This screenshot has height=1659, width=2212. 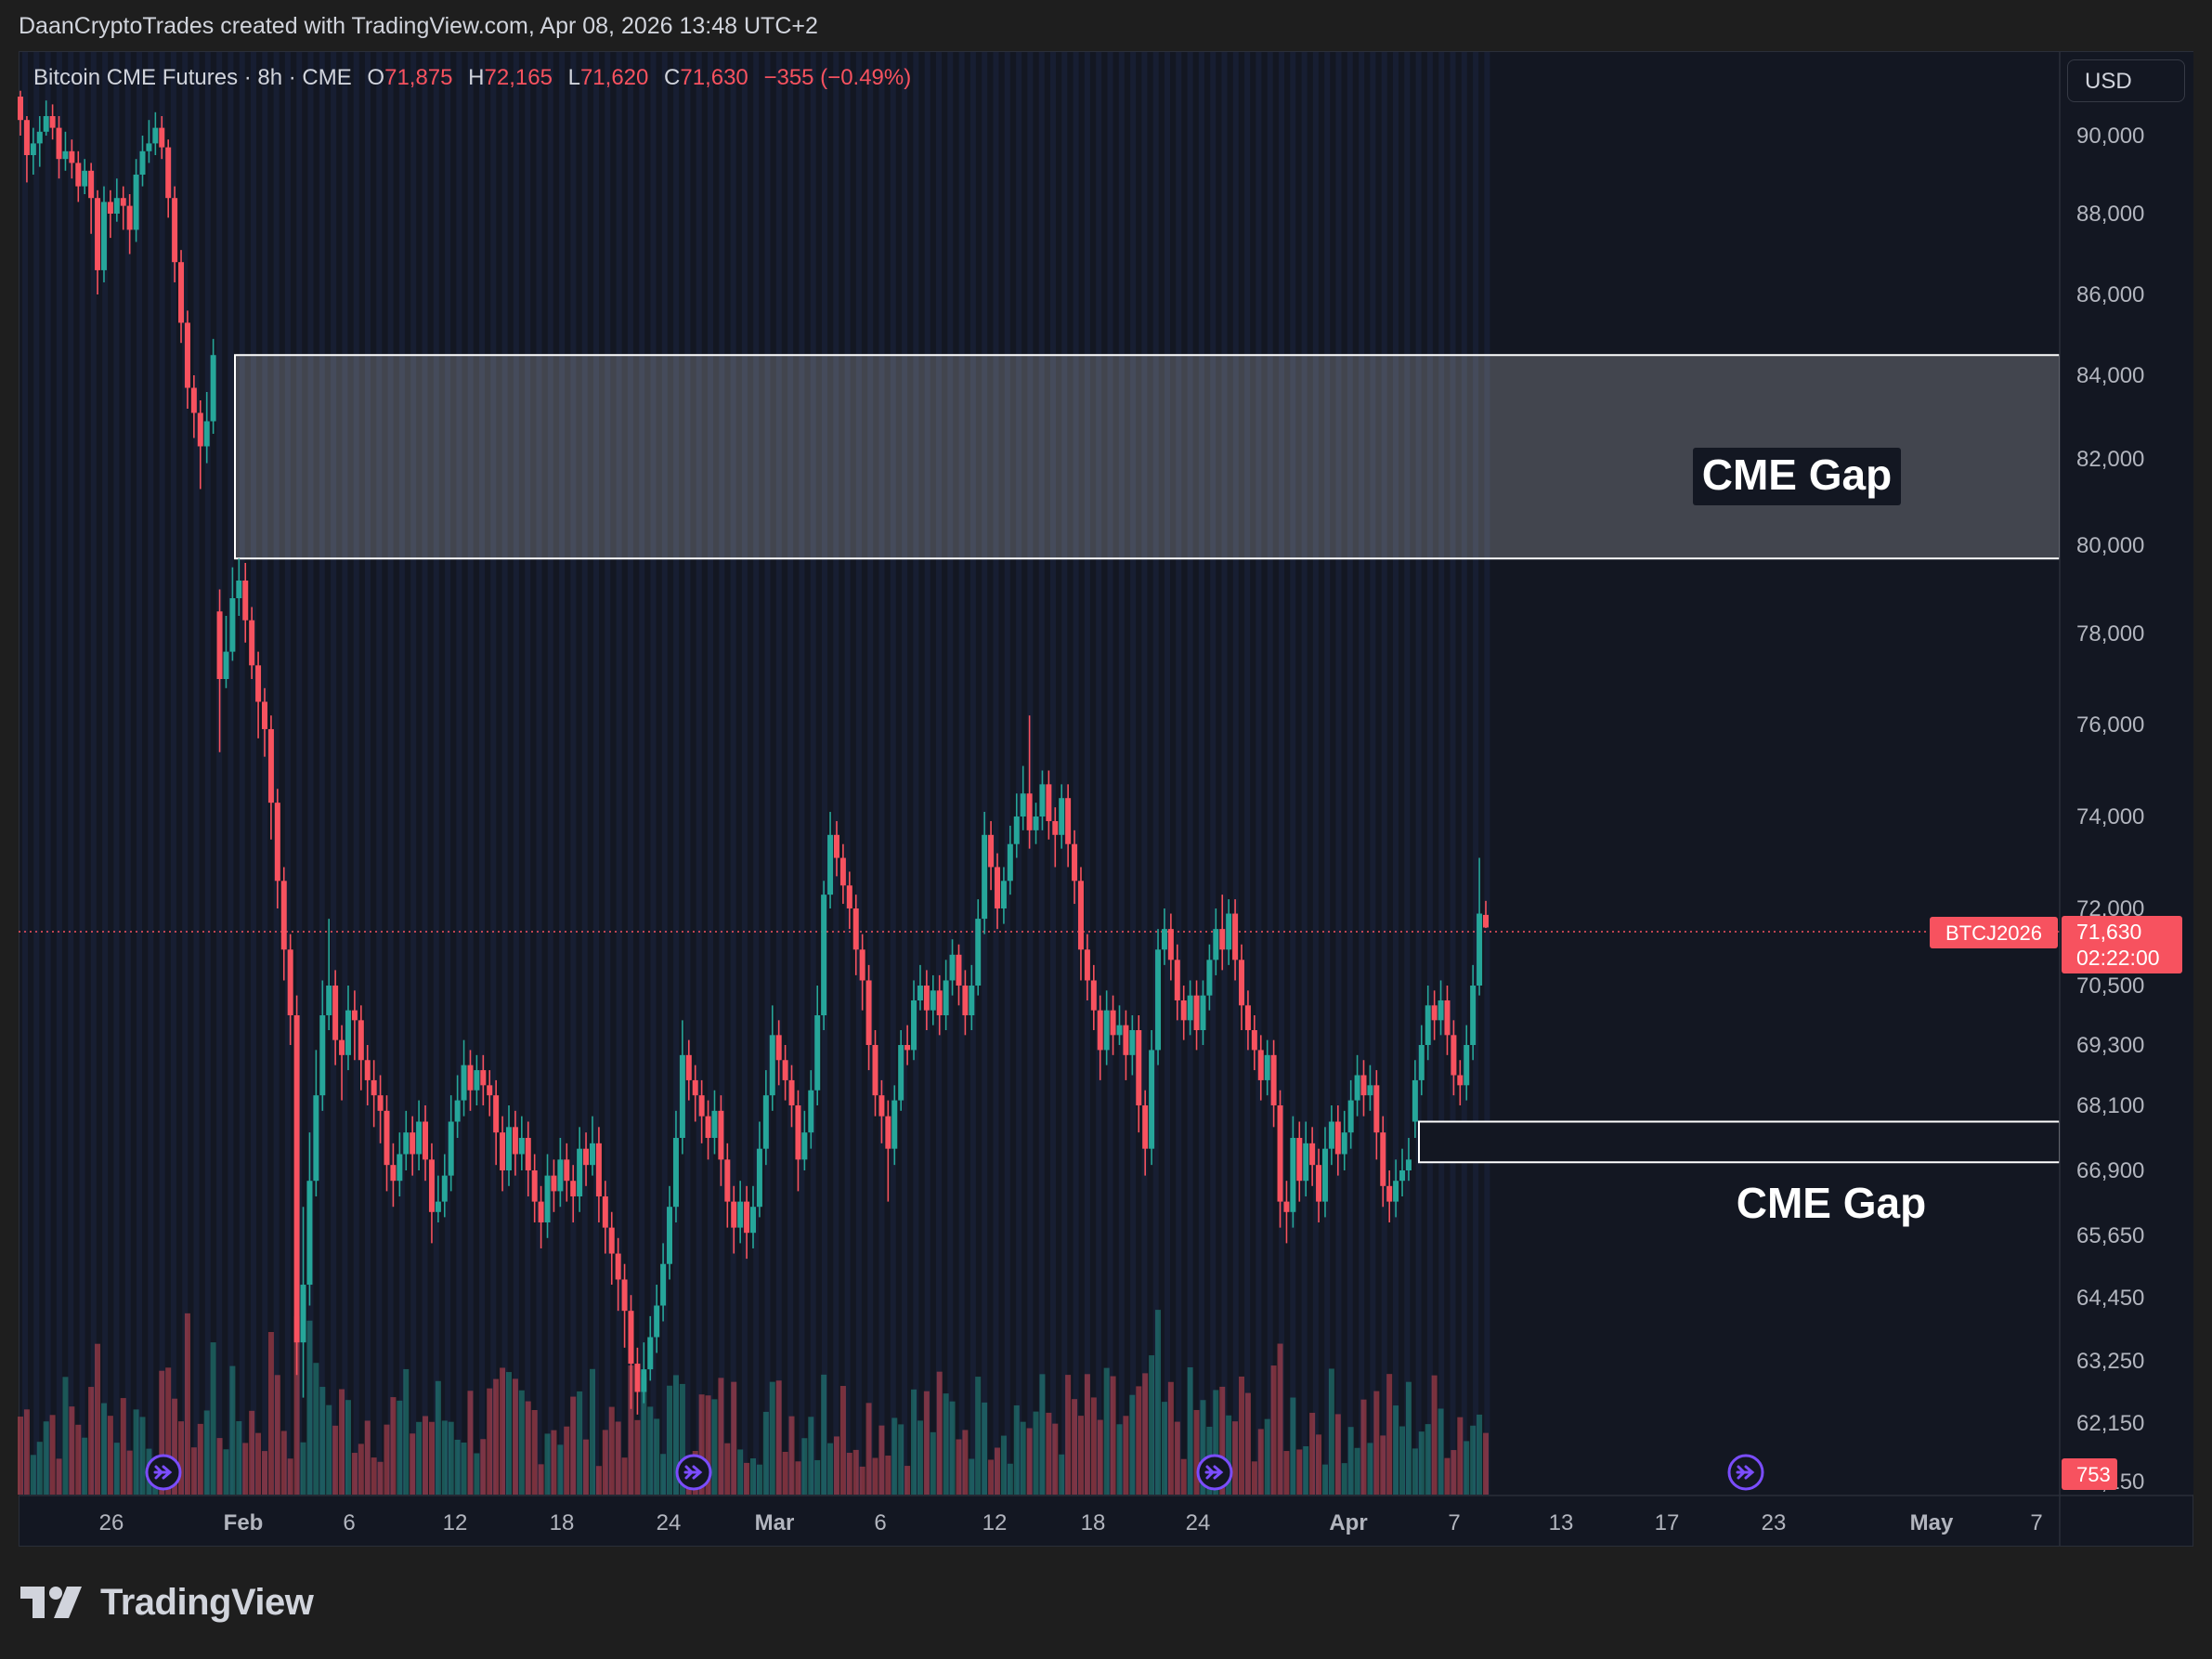 What do you see at coordinates (1739, 1142) in the screenshot?
I see `cme-gap-zone` at bounding box center [1739, 1142].